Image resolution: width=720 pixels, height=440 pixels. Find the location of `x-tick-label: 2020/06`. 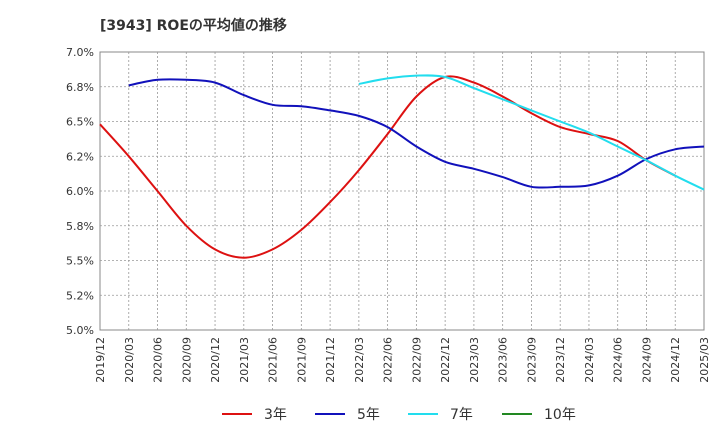

x-tick-label: 2020/06 is located at coordinates (158, 360).